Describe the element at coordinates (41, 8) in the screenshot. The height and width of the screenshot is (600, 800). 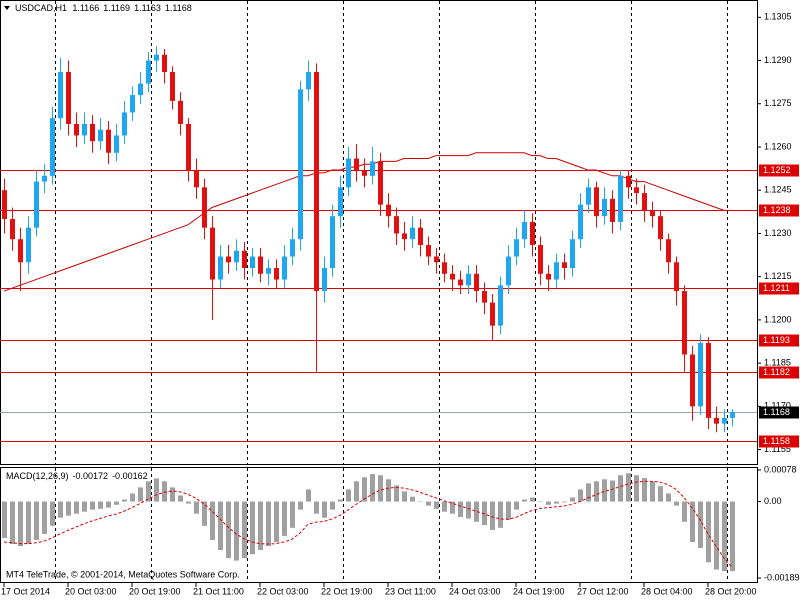
I see `symbol: USDCAD,H1` at that location.